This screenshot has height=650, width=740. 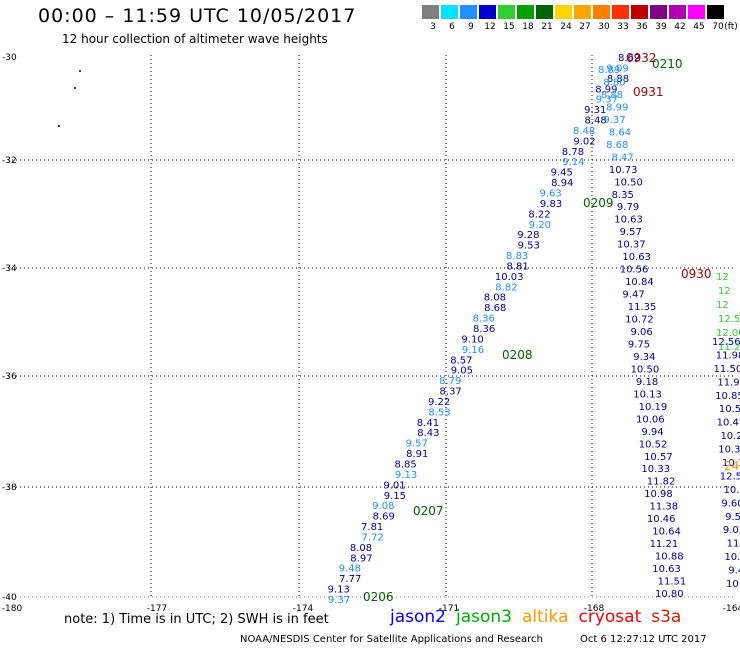 I want to click on swh-value-label: 8.81, so click(x=517, y=266).